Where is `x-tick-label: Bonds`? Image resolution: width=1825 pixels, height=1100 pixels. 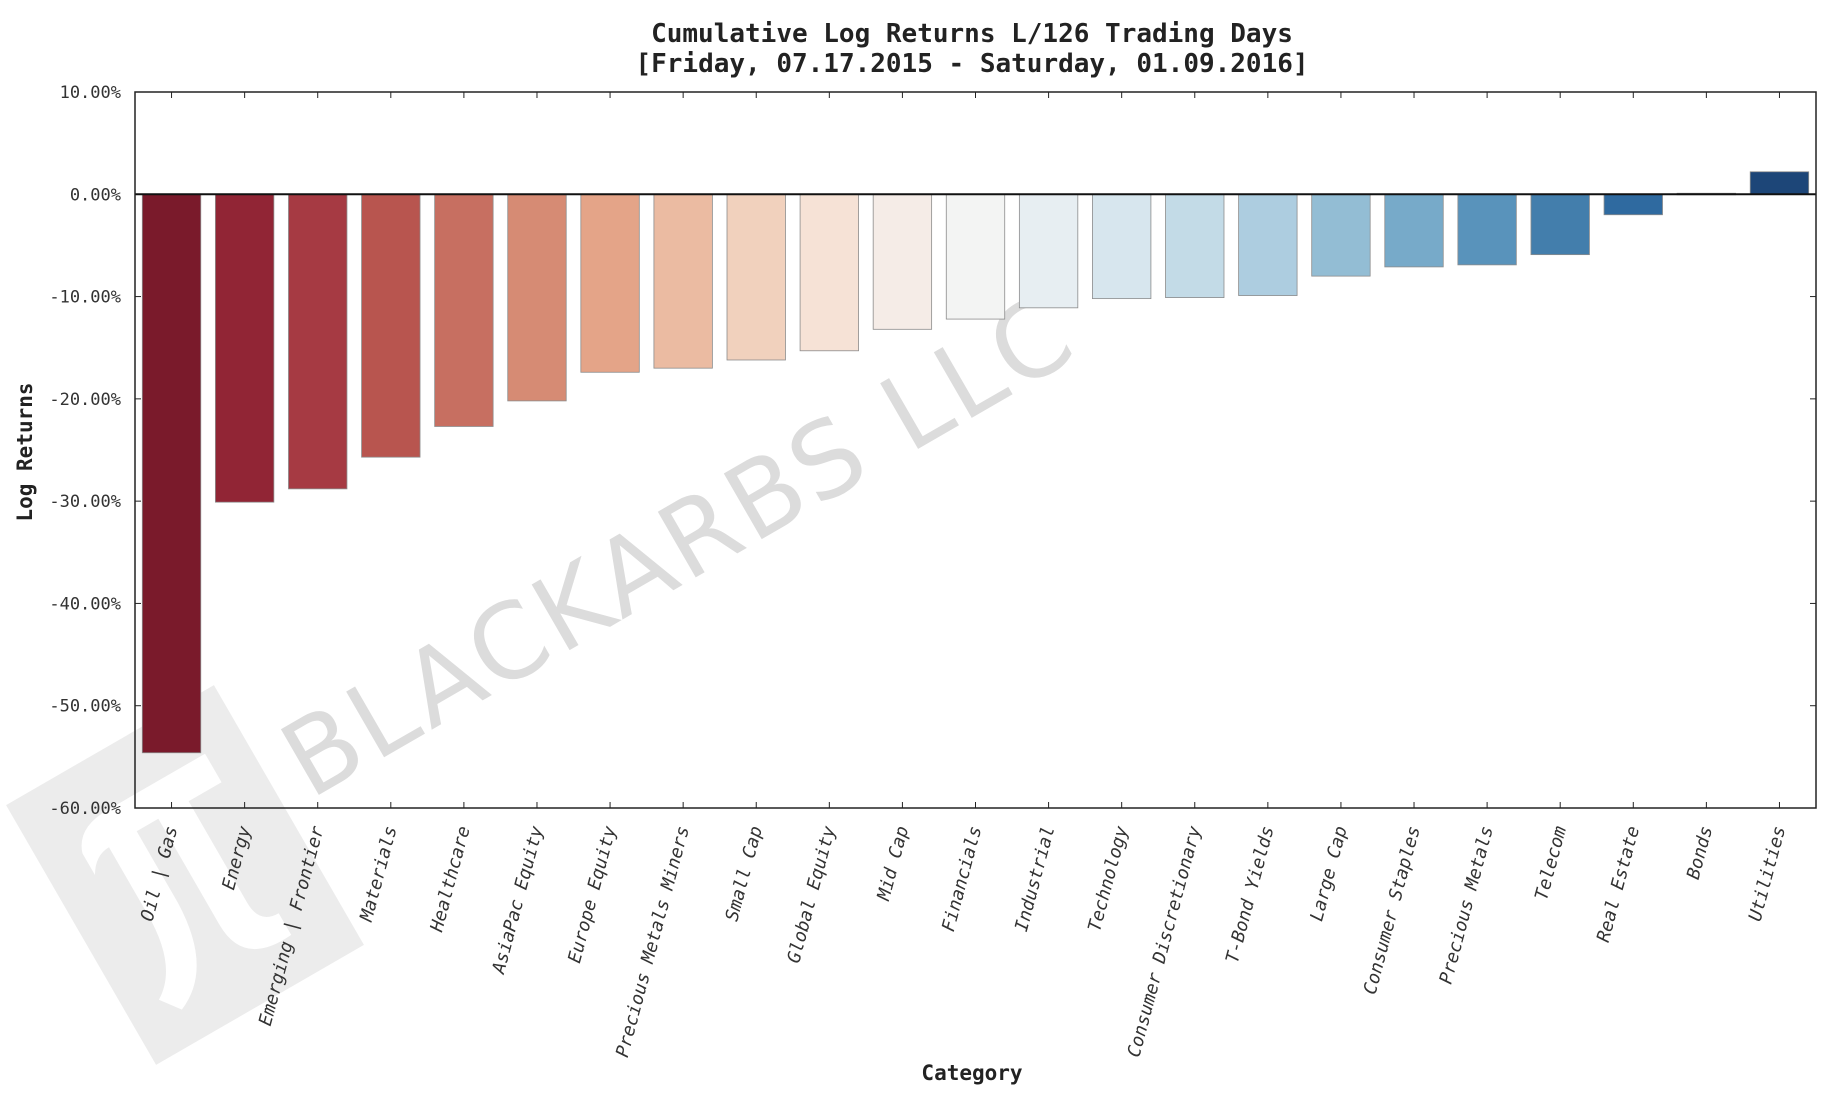 x-tick-label: Bonds is located at coordinates (1700, 853).